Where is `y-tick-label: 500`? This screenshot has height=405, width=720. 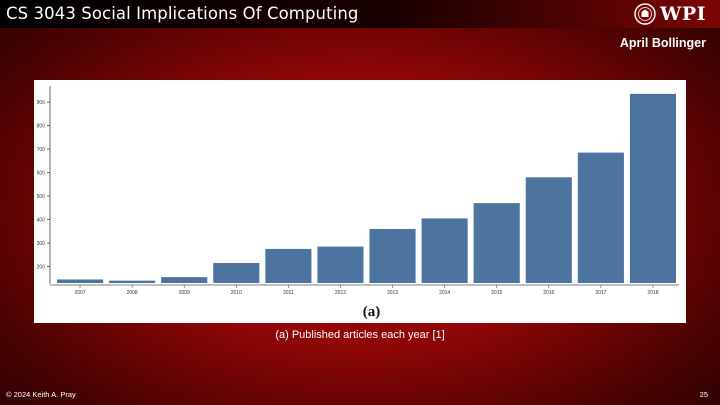
y-tick-label: 500 is located at coordinates (41, 197).